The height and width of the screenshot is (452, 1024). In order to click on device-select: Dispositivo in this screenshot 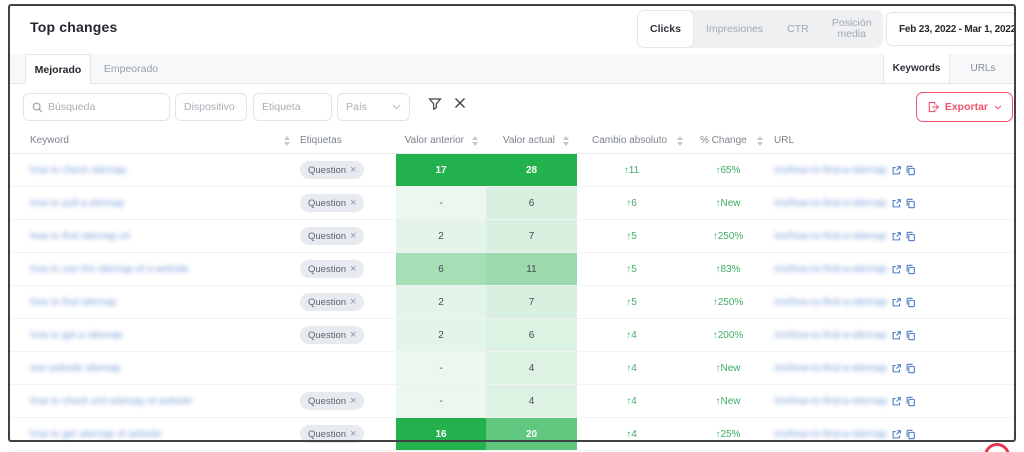, I will do `click(211, 107)`.